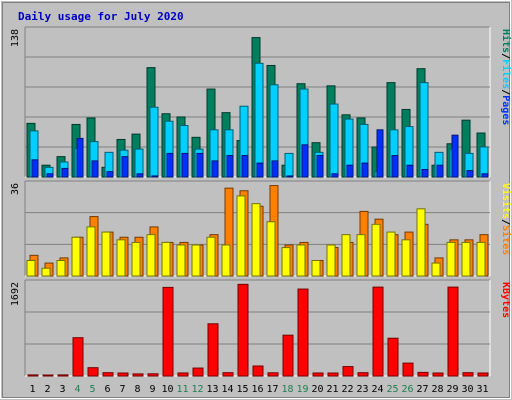  What do you see at coordinates (227, 389) in the screenshot?
I see `x-label-day-14: 14` at bounding box center [227, 389].